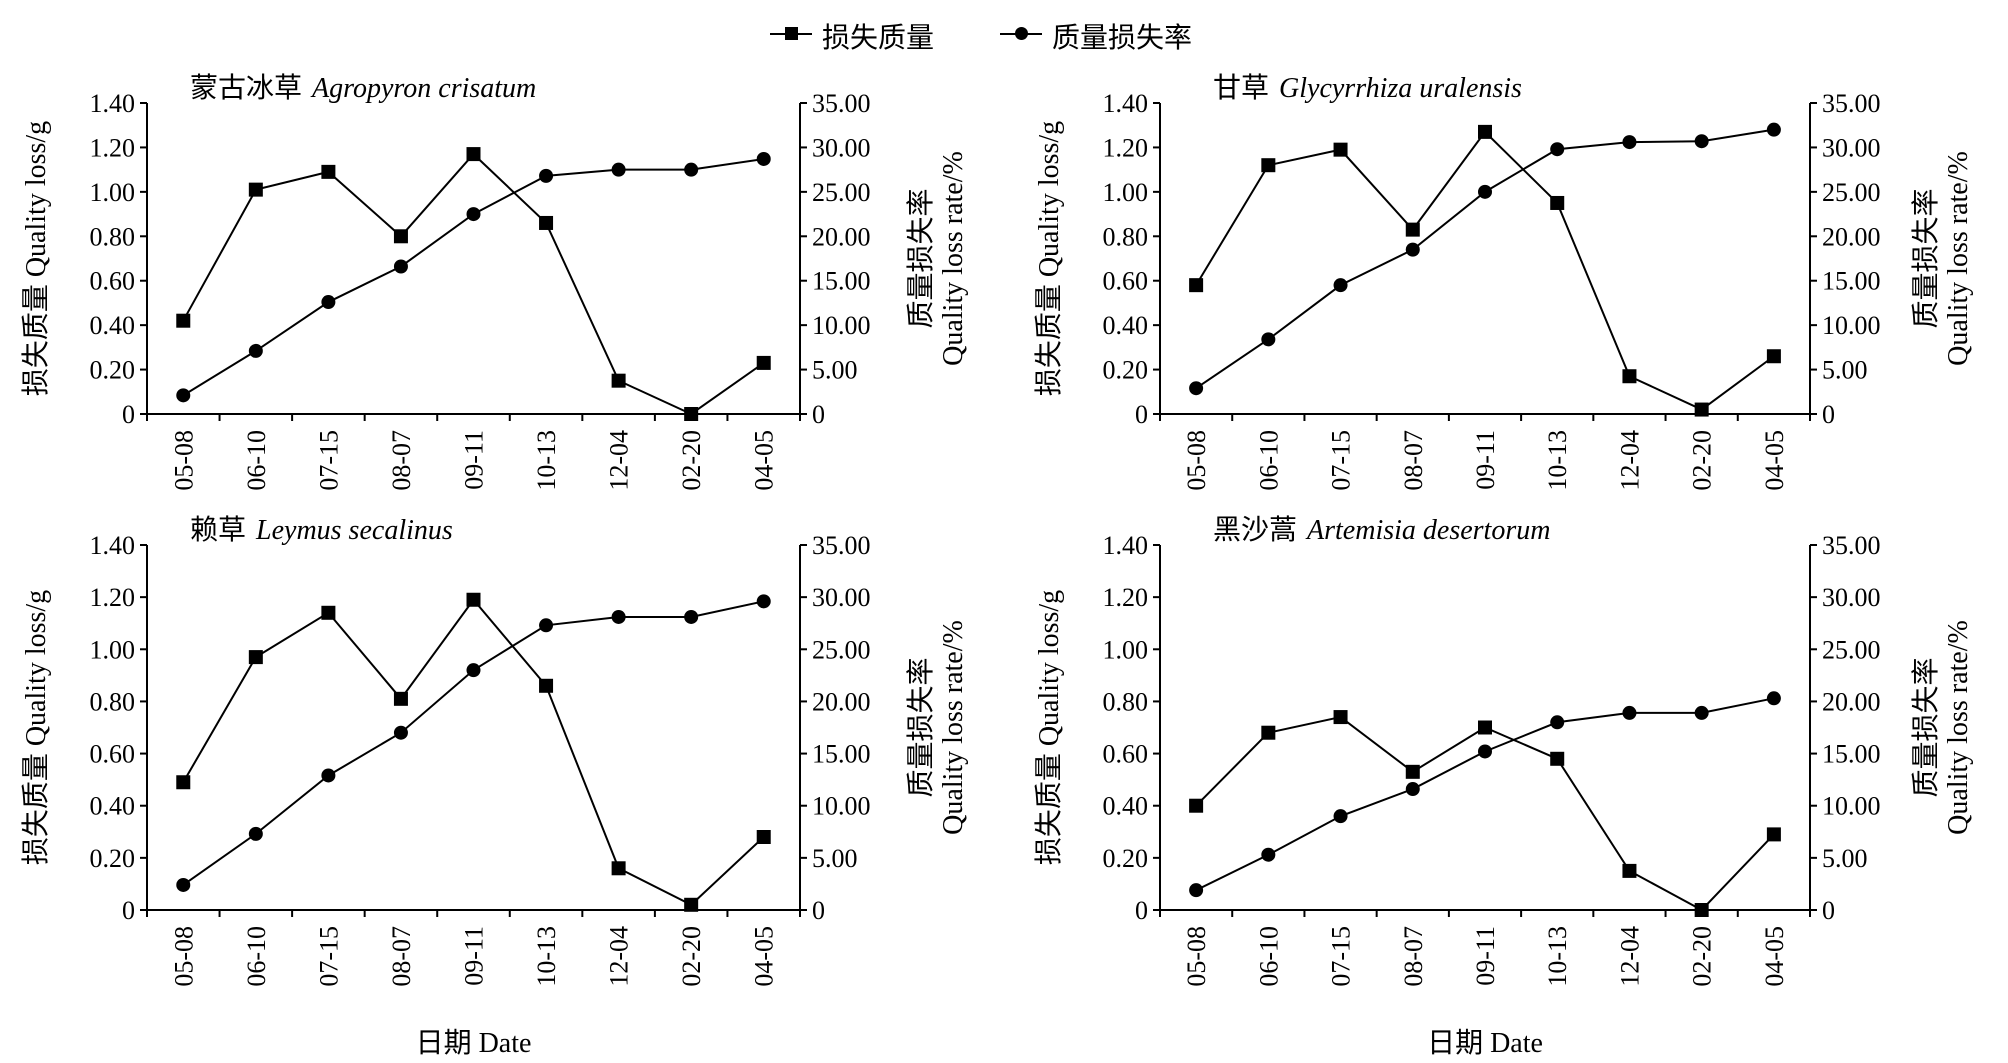 Image resolution: width=2008 pixels, height=1063 pixels. I want to click on x-tick-label: 04-05, so click(1774, 460).